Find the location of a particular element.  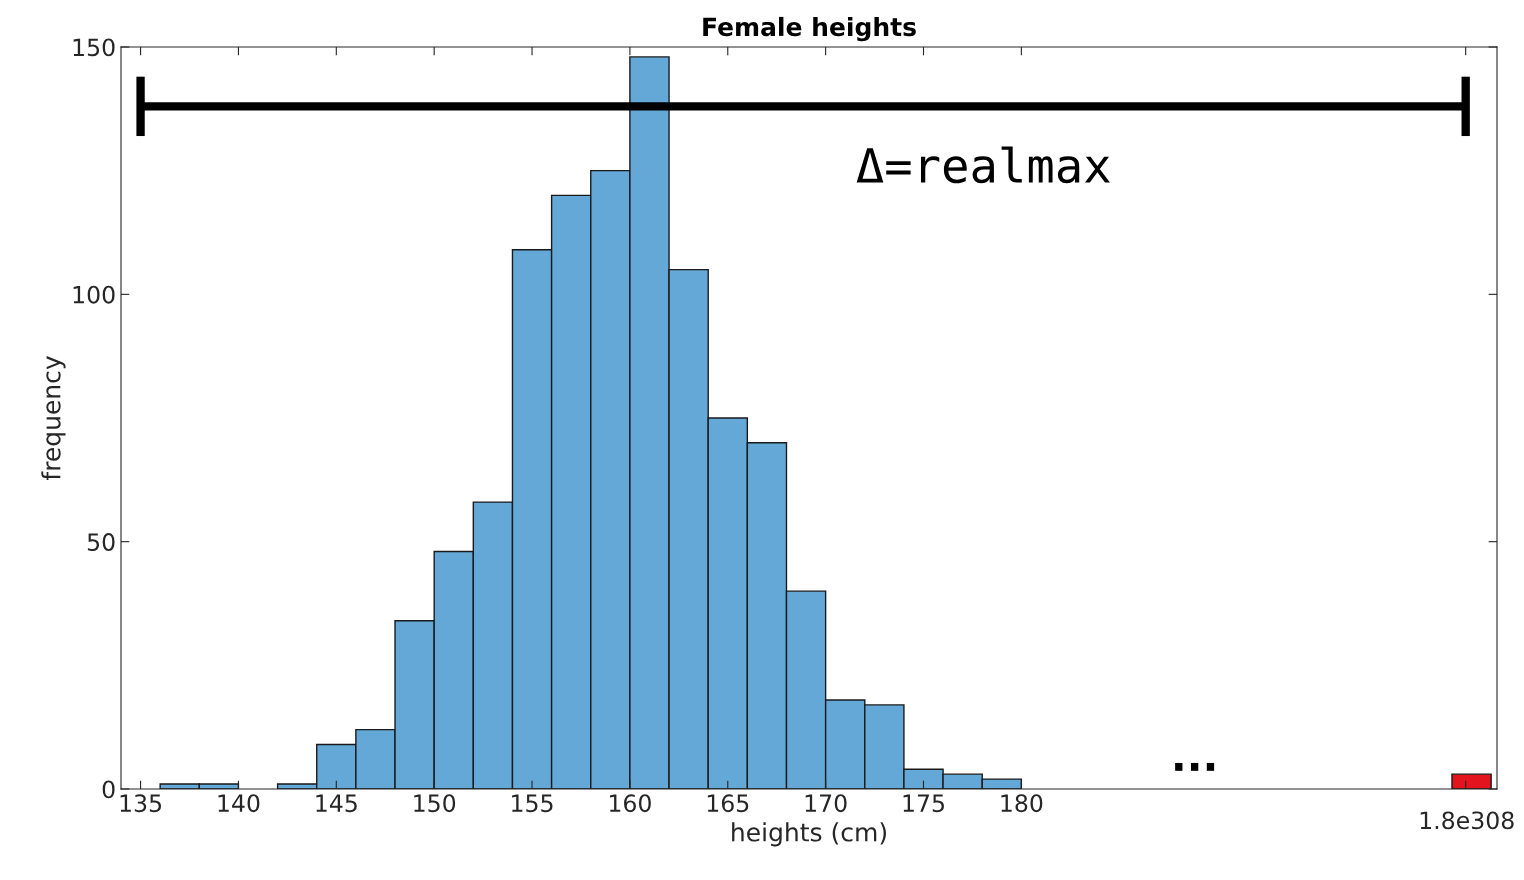

x-tick-label: 135 is located at coordinates (141, 803).